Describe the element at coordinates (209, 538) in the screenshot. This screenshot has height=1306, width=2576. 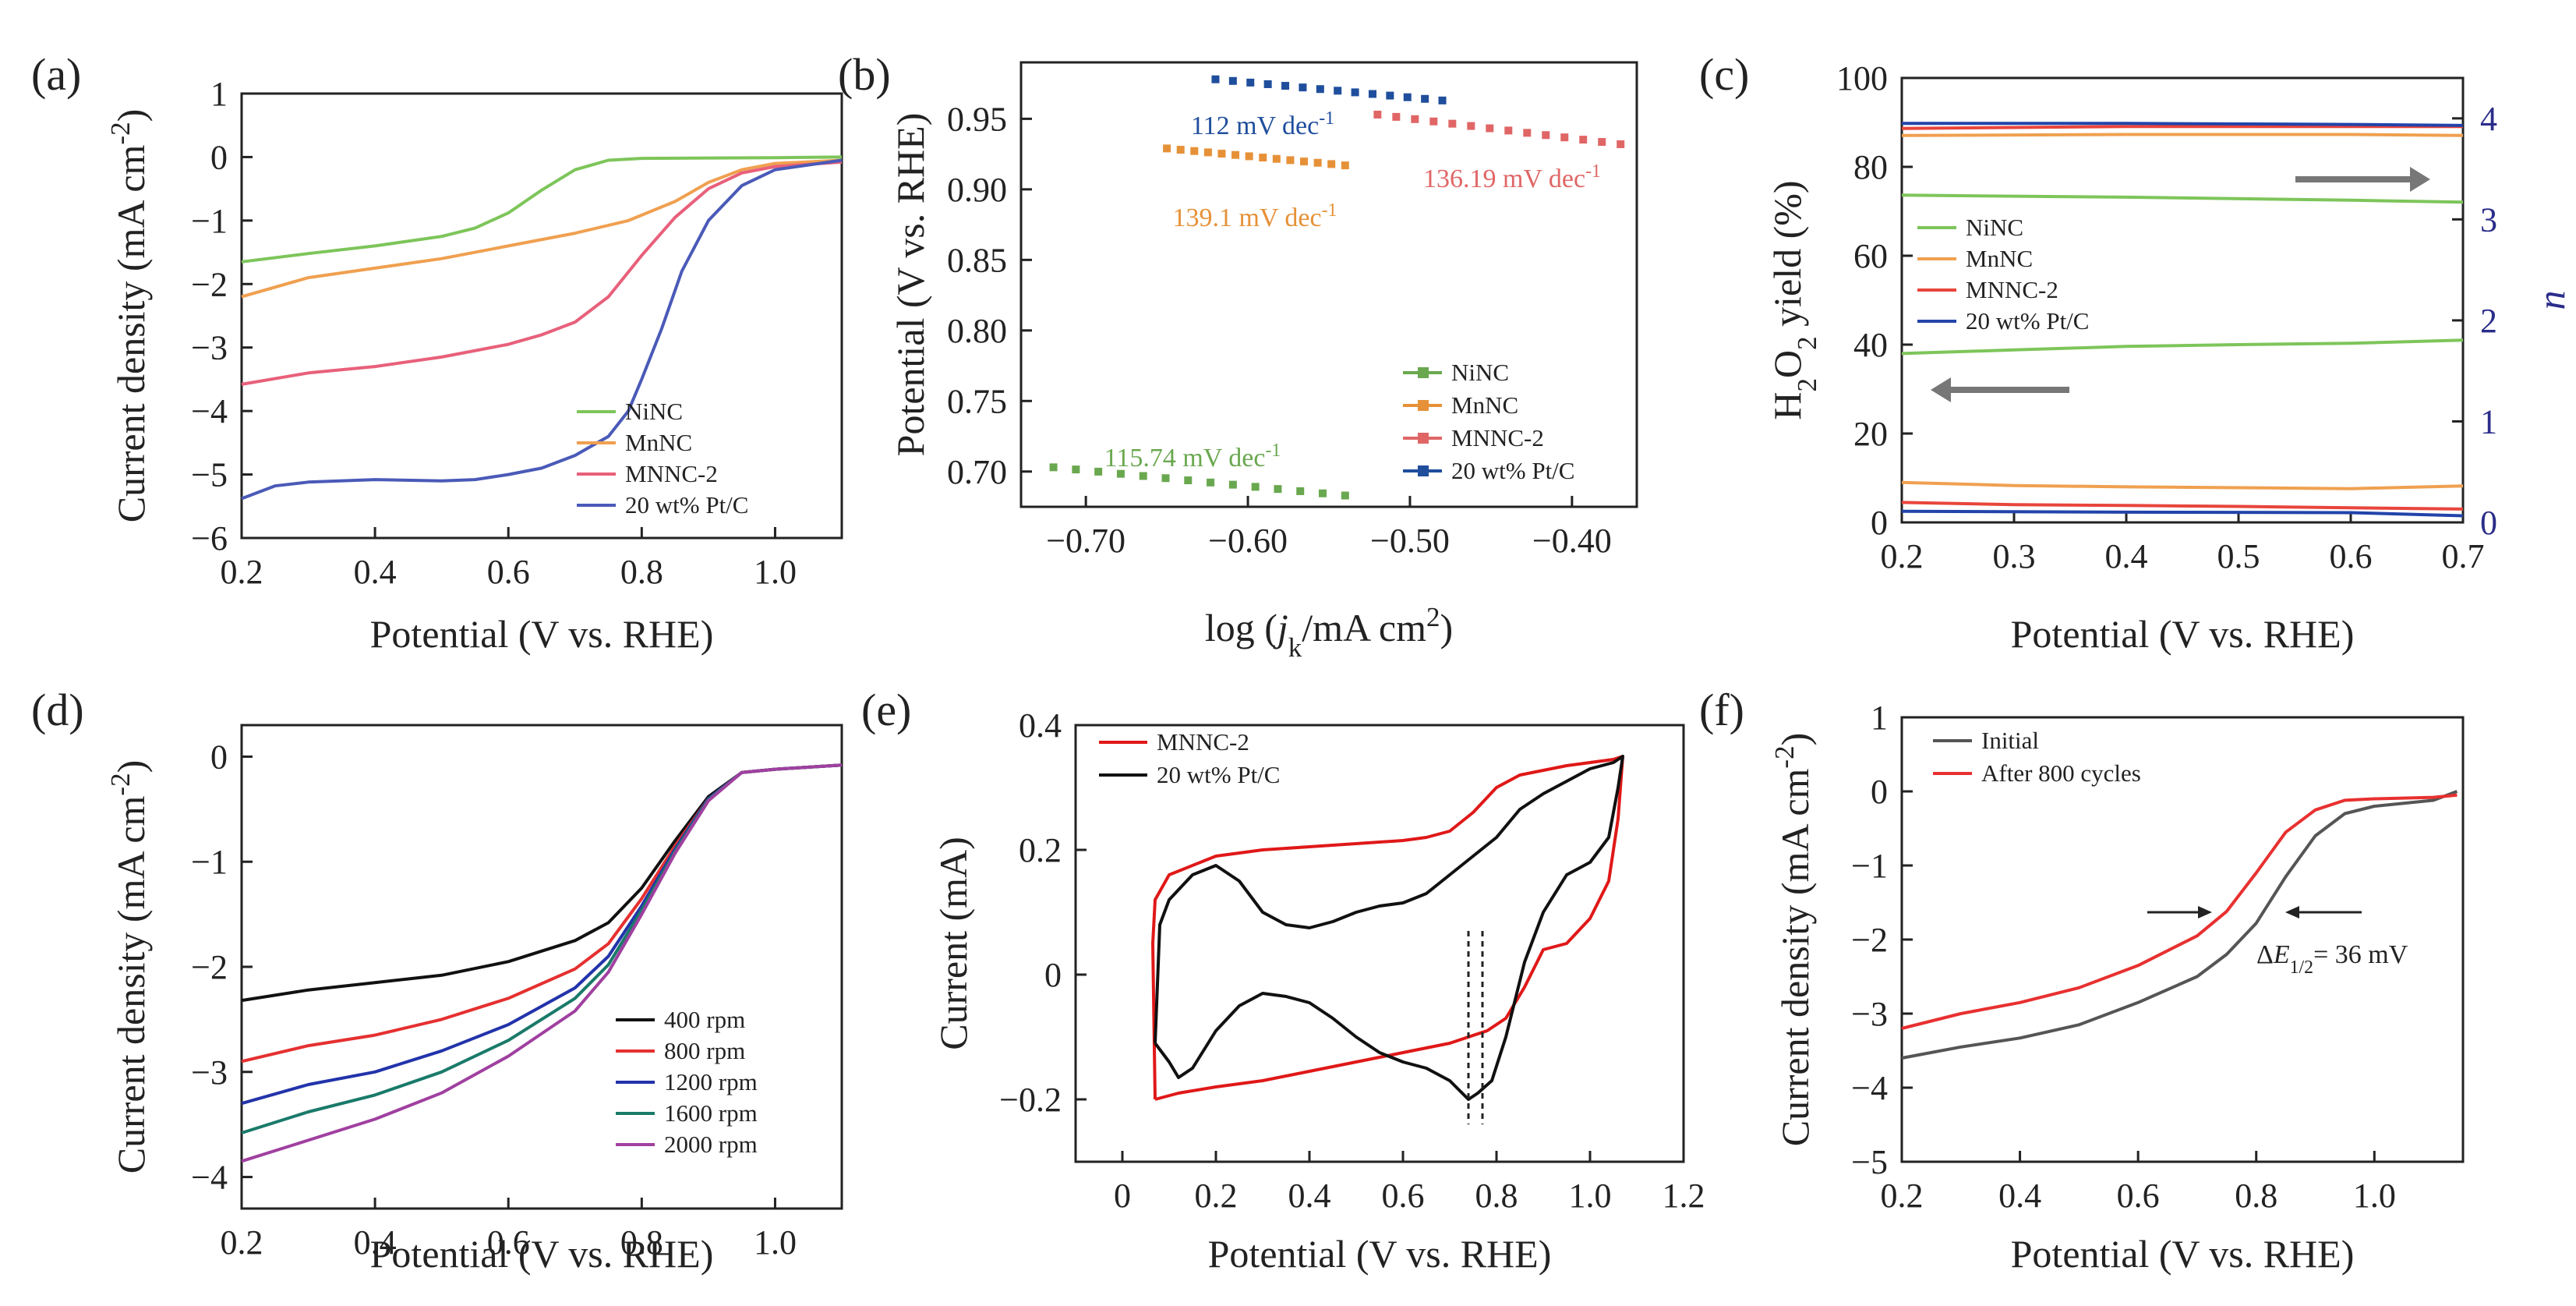
I see `y-tick-label: −6` at that location.